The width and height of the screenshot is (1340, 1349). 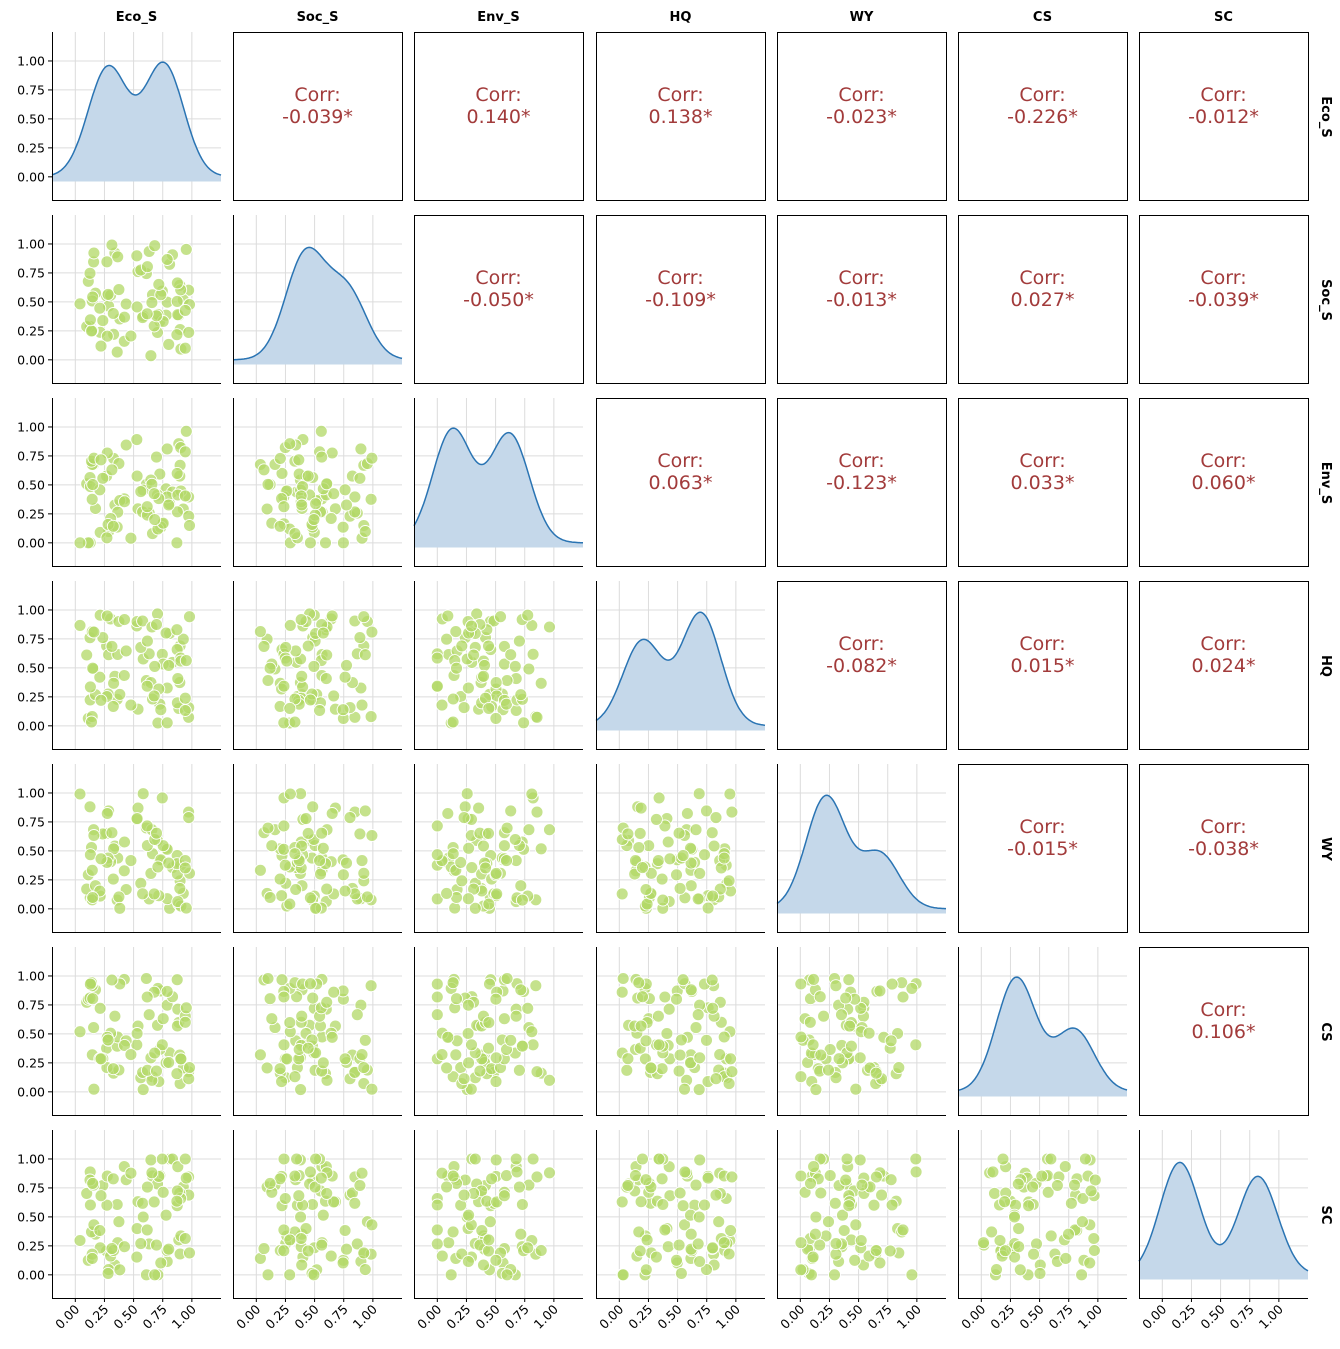 What do you see at coordinates (861, 117) in the screenshot?
I see `corr-value-cell-eco-s-wy: -0.023*` at bounding box center [861, 117].